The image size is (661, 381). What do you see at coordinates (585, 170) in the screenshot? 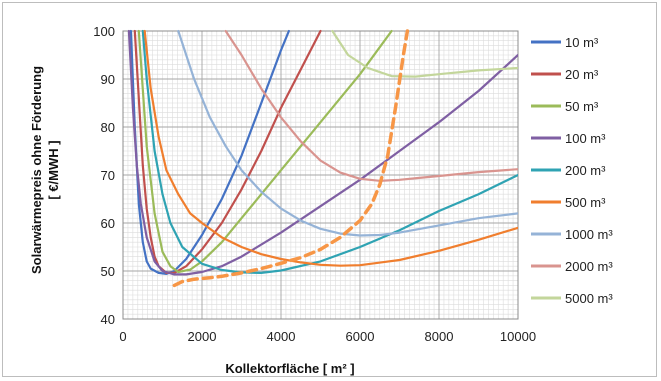
I see `legend-label: 200 m³` at bounding box center [585, 170].